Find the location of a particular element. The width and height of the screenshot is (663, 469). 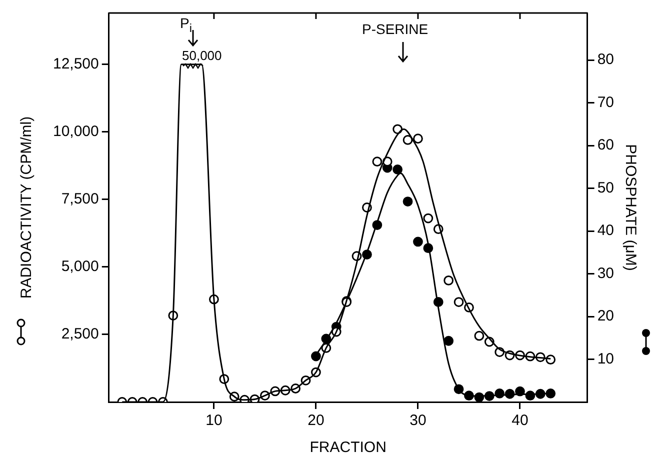

y2-tick-label: 10 is located at coordinates (605, 359).